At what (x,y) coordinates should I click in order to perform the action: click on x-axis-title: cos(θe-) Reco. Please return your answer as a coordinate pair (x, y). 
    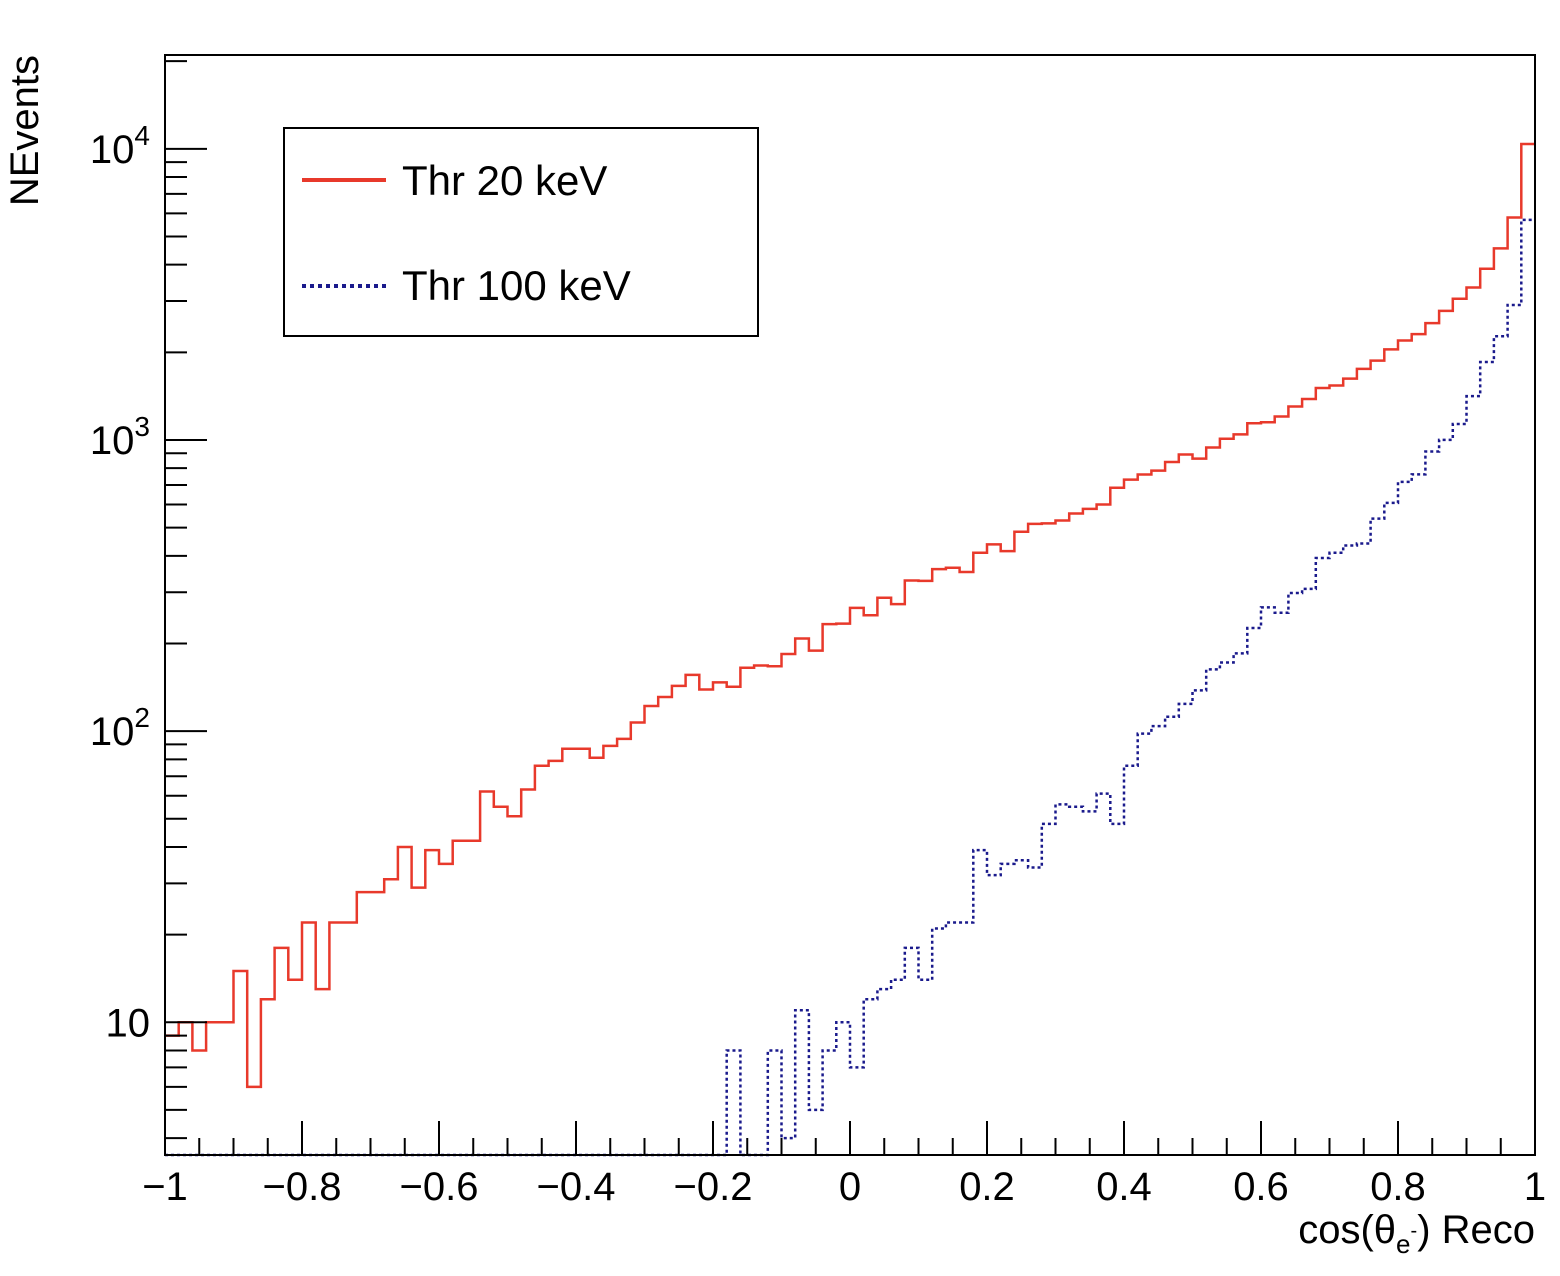
    Looking at the image, I should click on (1416, 1233).